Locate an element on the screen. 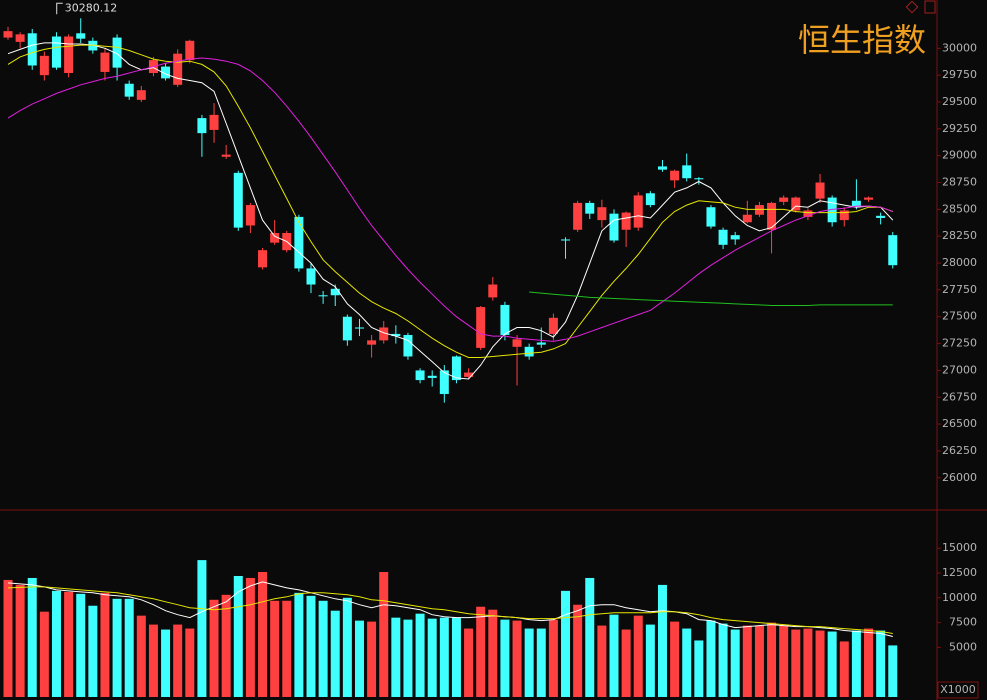 The height and width of the screenshot is (700, 987). y-tick-label: 26250 is located at coordinates (959, 450).